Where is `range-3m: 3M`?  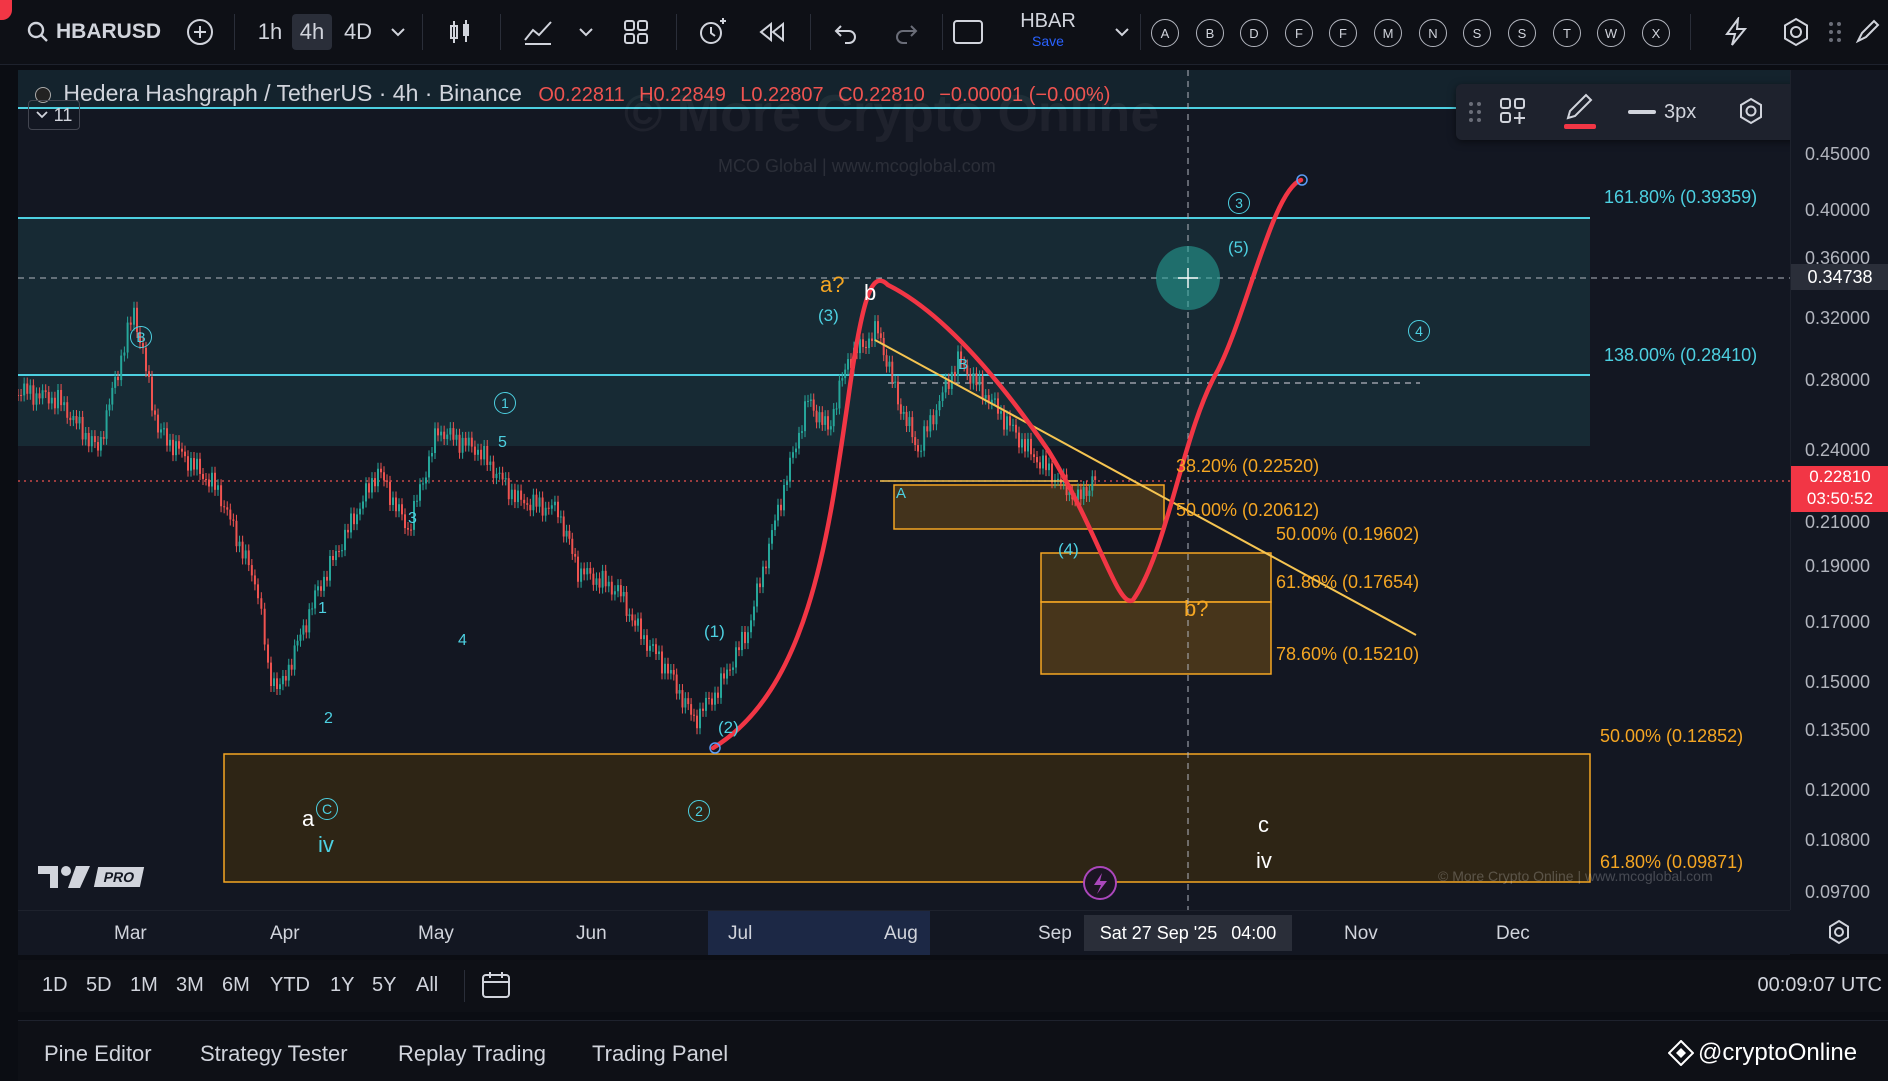
range-3m: 3M is located at coordinates (190, 985).